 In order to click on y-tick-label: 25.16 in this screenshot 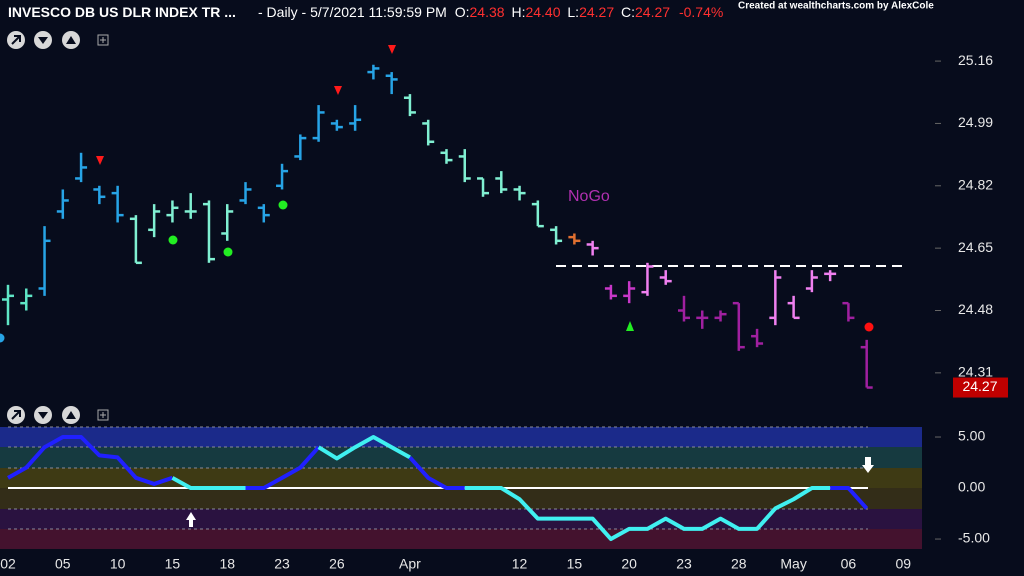, I will do `click(975, 60)`.